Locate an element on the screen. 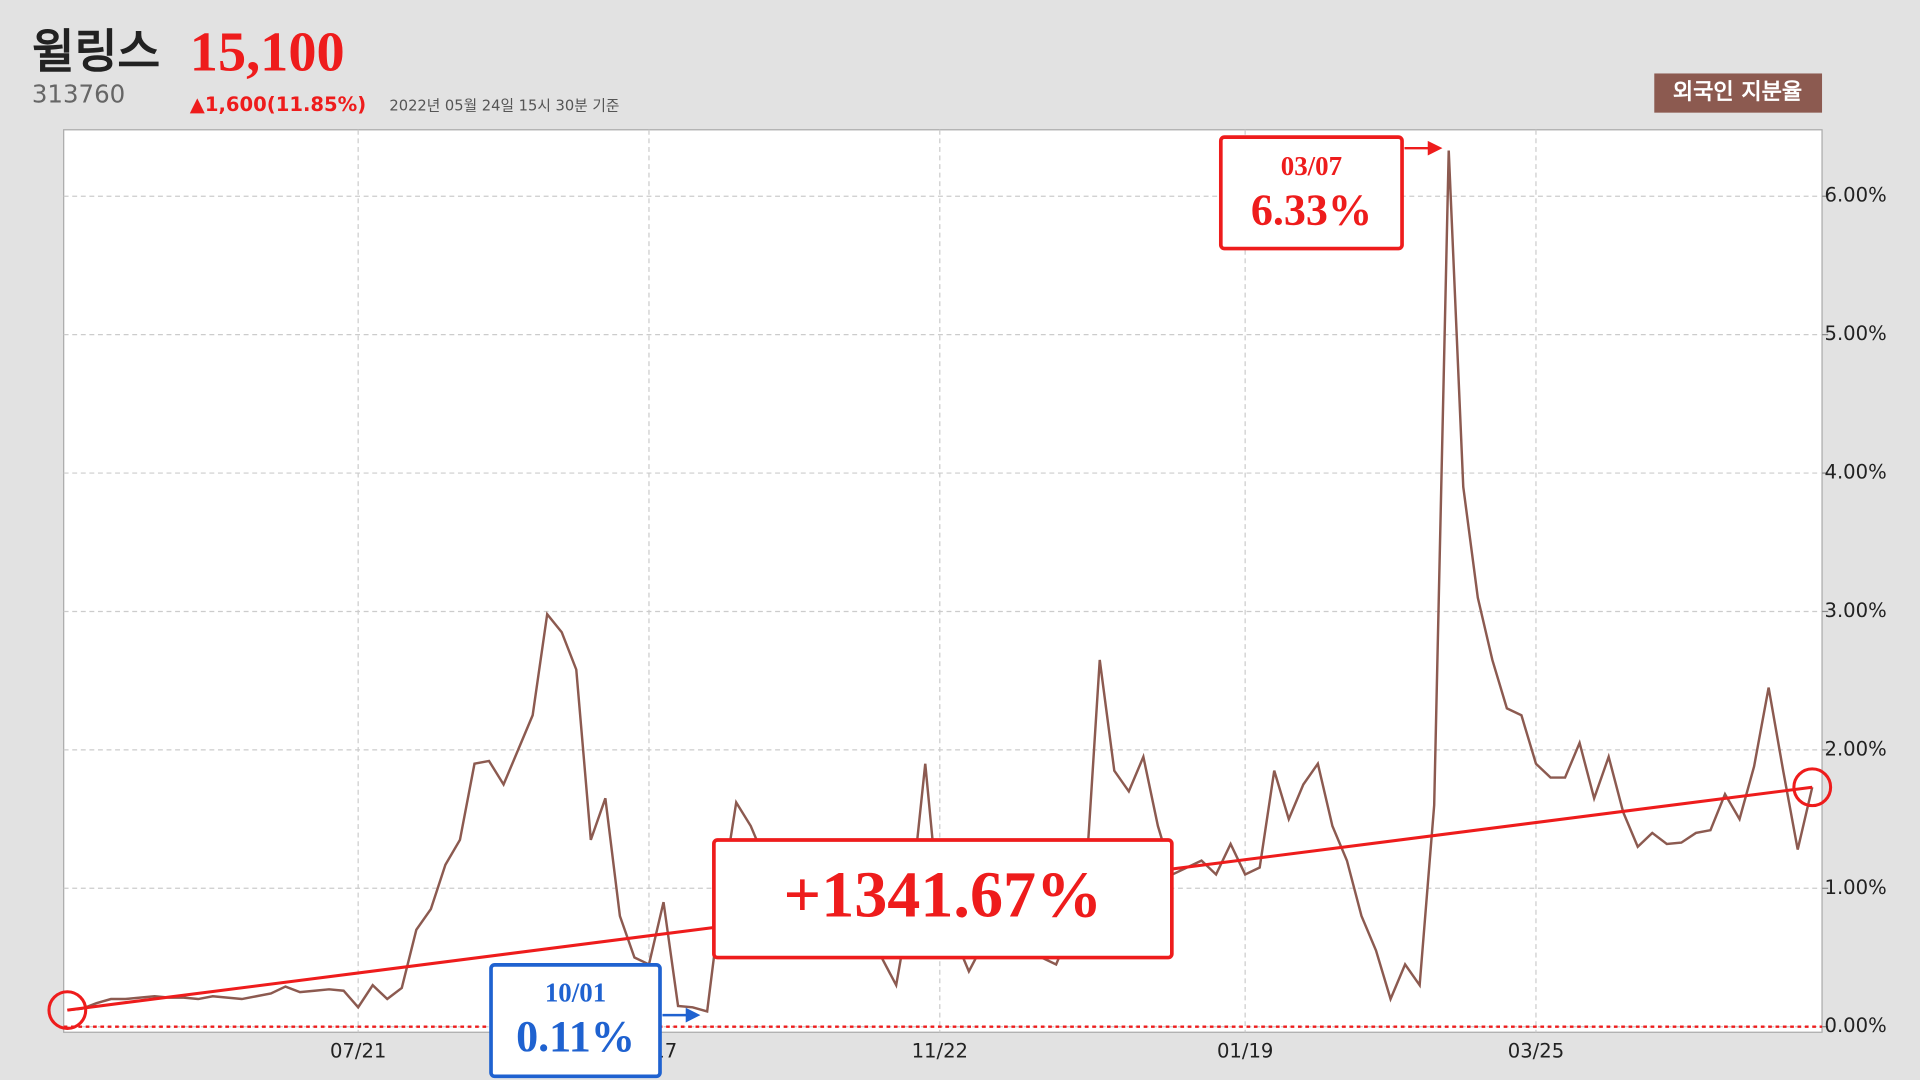 This screenshot has width=1920, height=1080. y-tick-label: 4.00% is located at coordinates (1855, 472).